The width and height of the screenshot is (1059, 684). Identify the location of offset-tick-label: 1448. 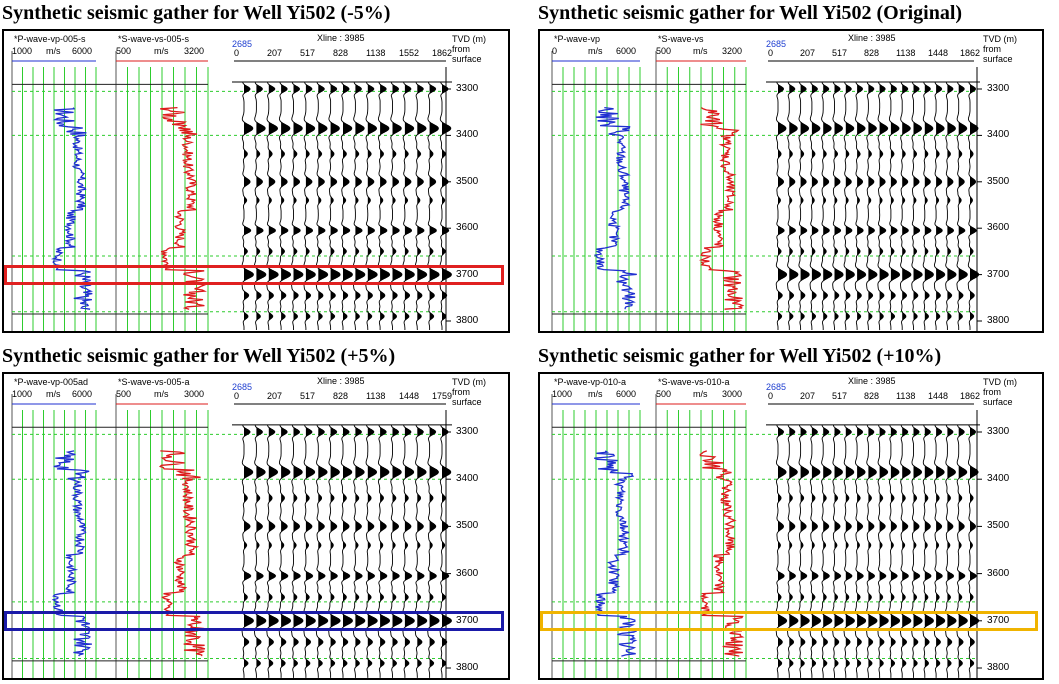
(938, 53).